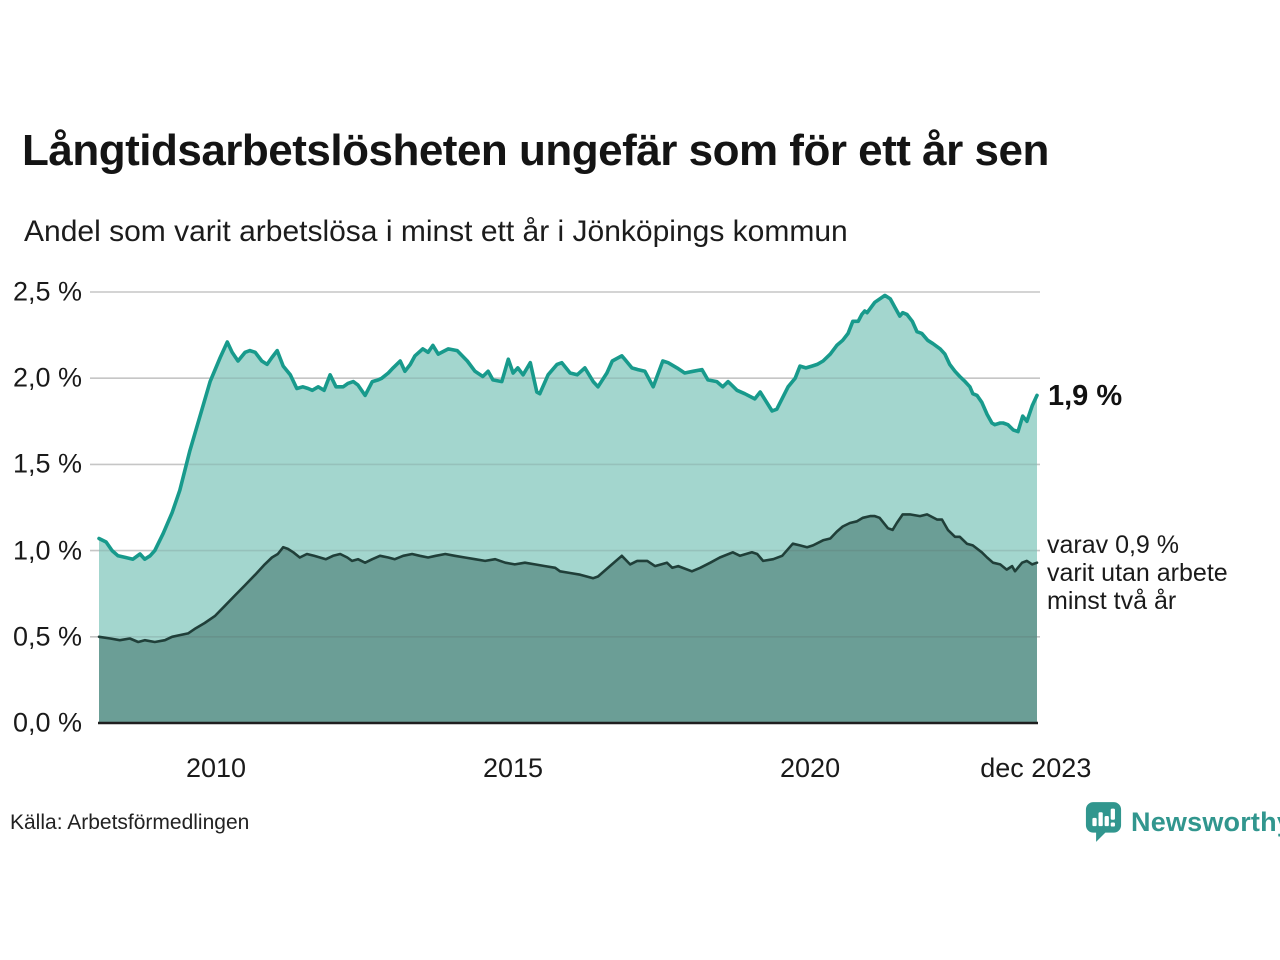 This screenshot has width=1280, height=960. I want to click on y-tick-label: 0,5 %, so click(47, 636).